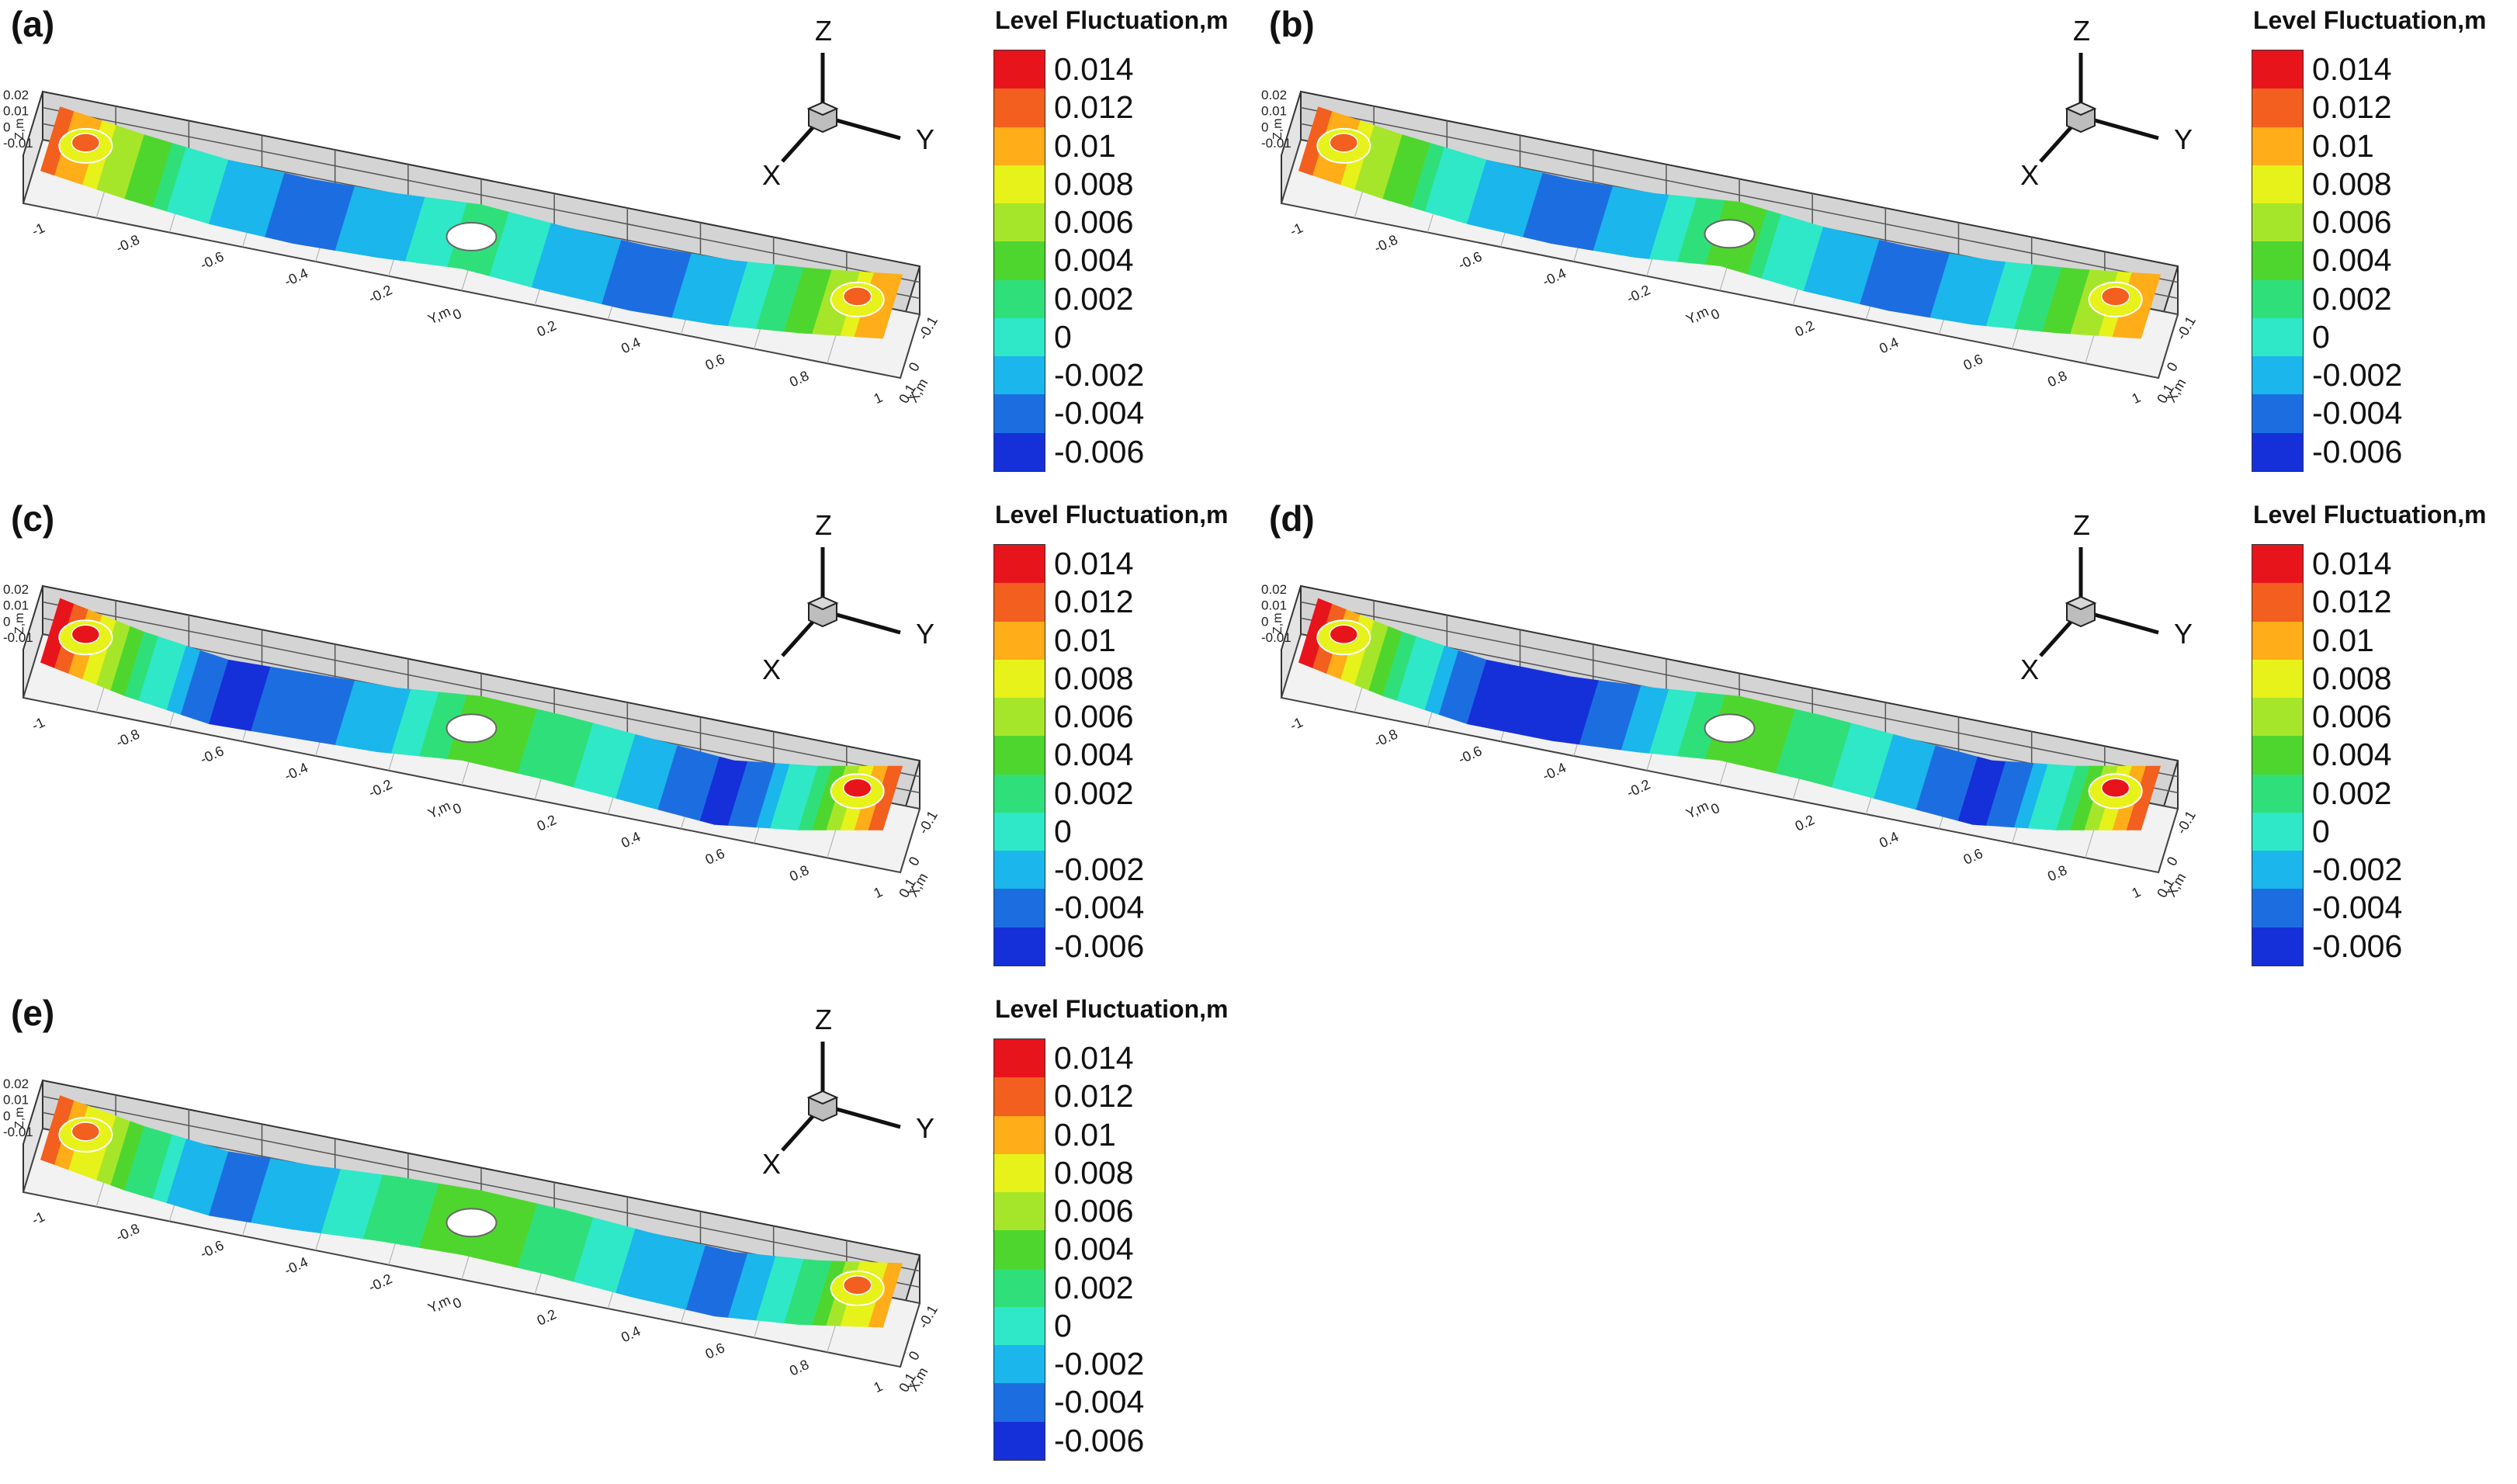 This screenshot has height=1484, width=2517. I want to click on left-peak, so click(86, 143).